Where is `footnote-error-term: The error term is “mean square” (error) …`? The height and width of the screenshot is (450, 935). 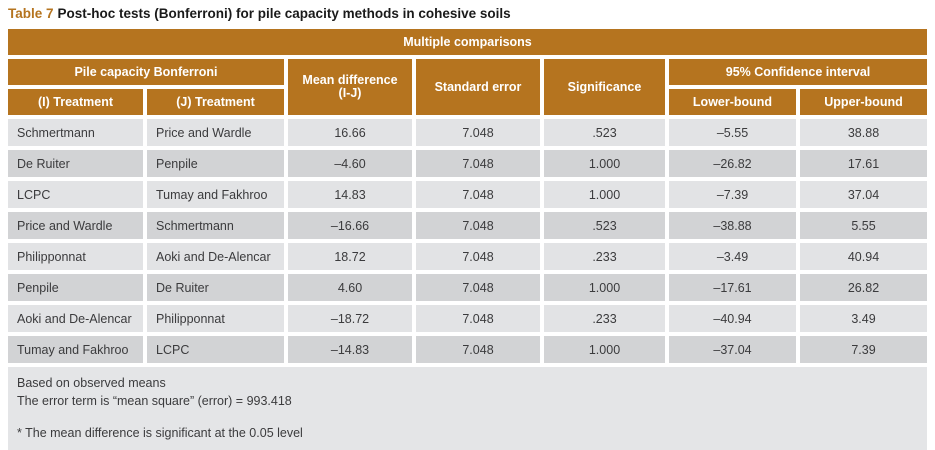
footnote-error-term: The error term is “mean square” (error) … is located at coordinates (154, 401).